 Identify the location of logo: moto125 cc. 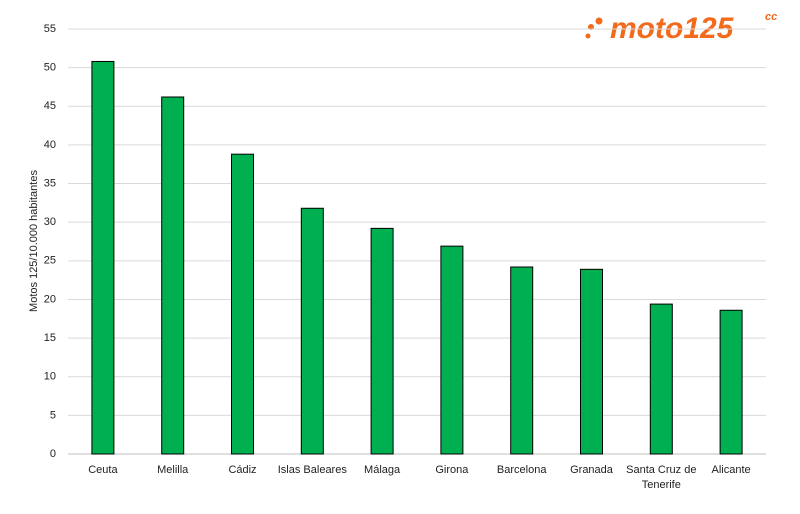
(681, 28).